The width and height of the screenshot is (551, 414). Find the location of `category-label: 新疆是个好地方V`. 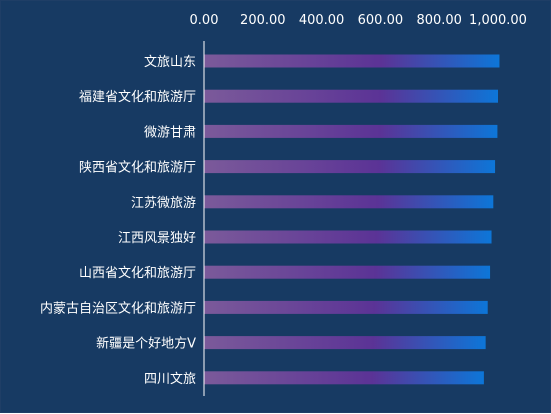

category-label: 新疆是个好地方V is located at coordinates (146, 344).